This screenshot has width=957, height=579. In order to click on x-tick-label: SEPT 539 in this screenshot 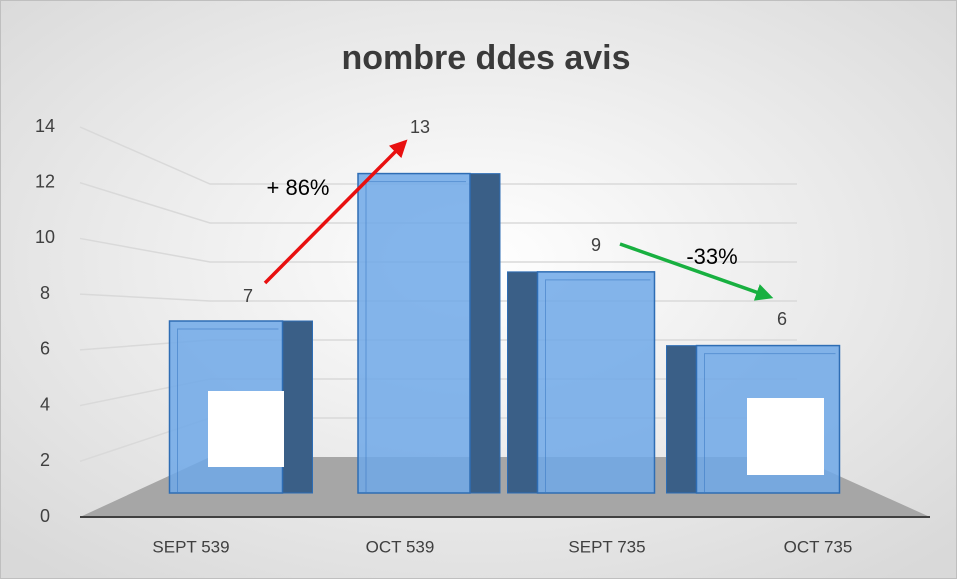, I will do `click(190, 546)`.